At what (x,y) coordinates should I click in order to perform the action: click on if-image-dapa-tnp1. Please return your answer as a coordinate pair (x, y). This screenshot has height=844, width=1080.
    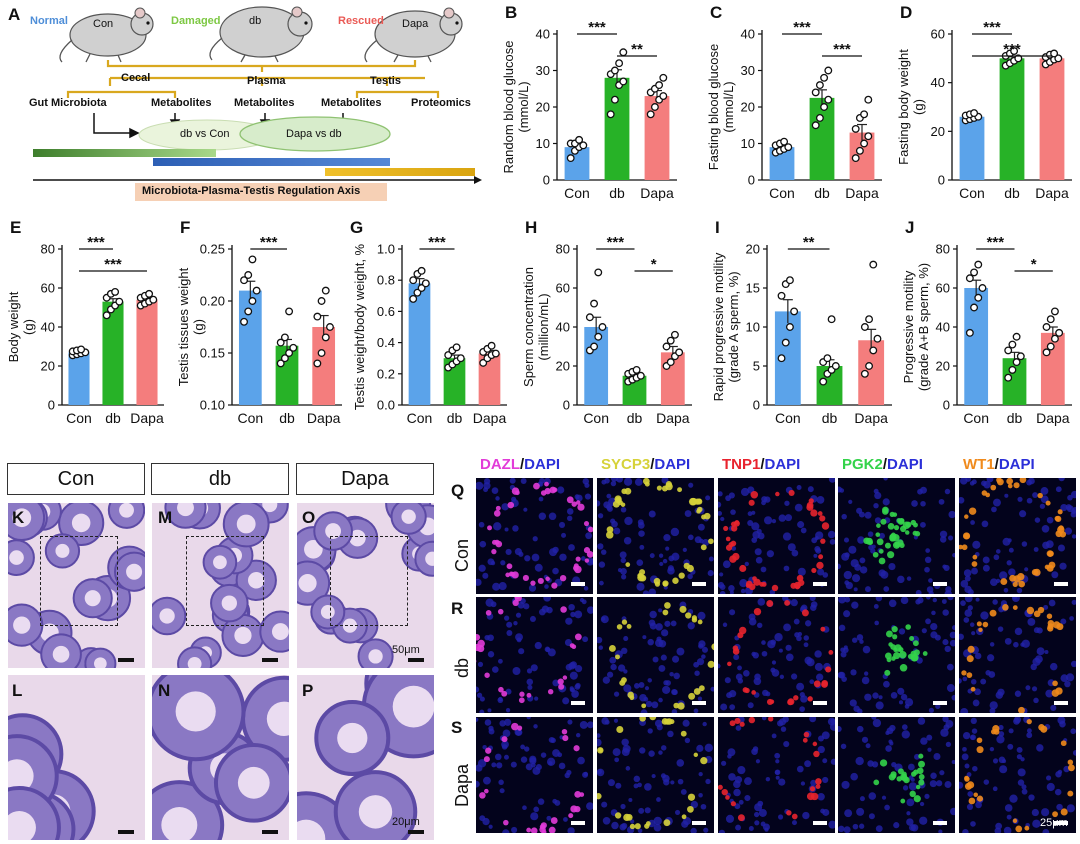
    Looking at the image, I should click on (776, 775).